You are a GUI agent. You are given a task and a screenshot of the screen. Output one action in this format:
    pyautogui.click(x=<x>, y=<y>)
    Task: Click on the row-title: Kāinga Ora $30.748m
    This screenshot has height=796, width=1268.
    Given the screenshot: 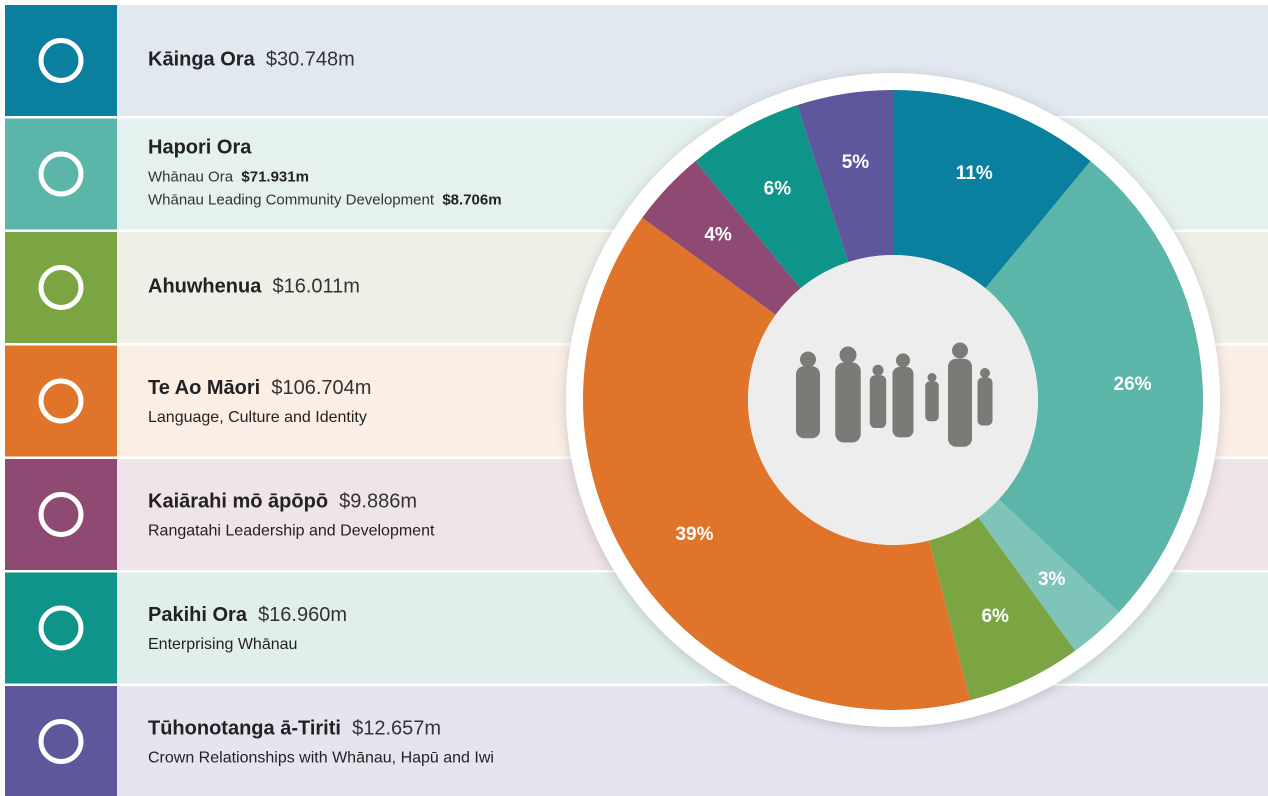 What is the action you would take?
    pyautogui.click(x=251, y=60)
    